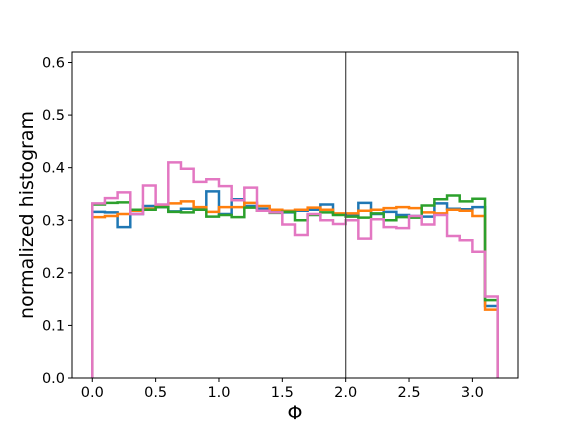  I want to click on y-tick-label: 0.6, so click(53, 64).